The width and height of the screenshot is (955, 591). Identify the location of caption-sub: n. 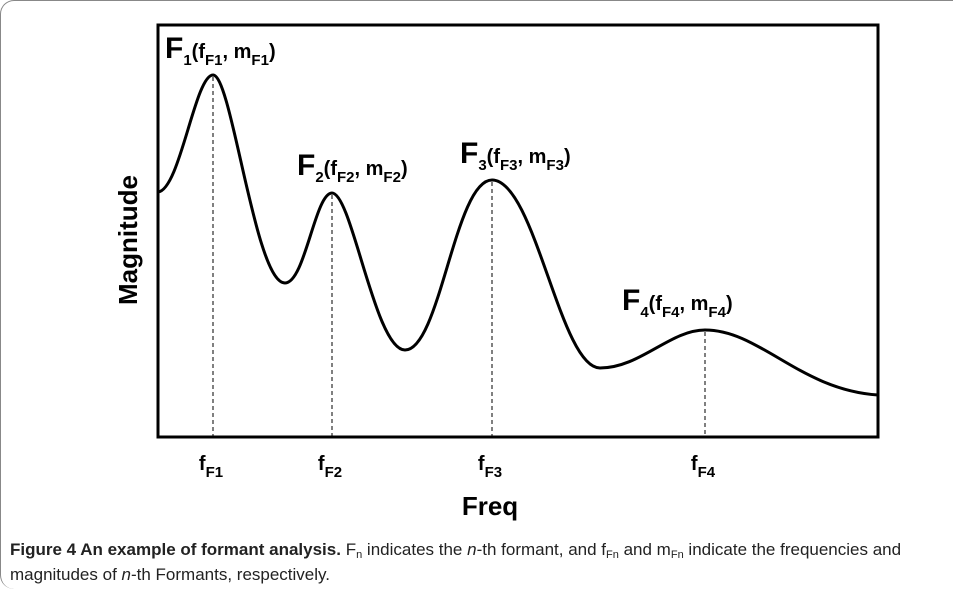
(359, 555).